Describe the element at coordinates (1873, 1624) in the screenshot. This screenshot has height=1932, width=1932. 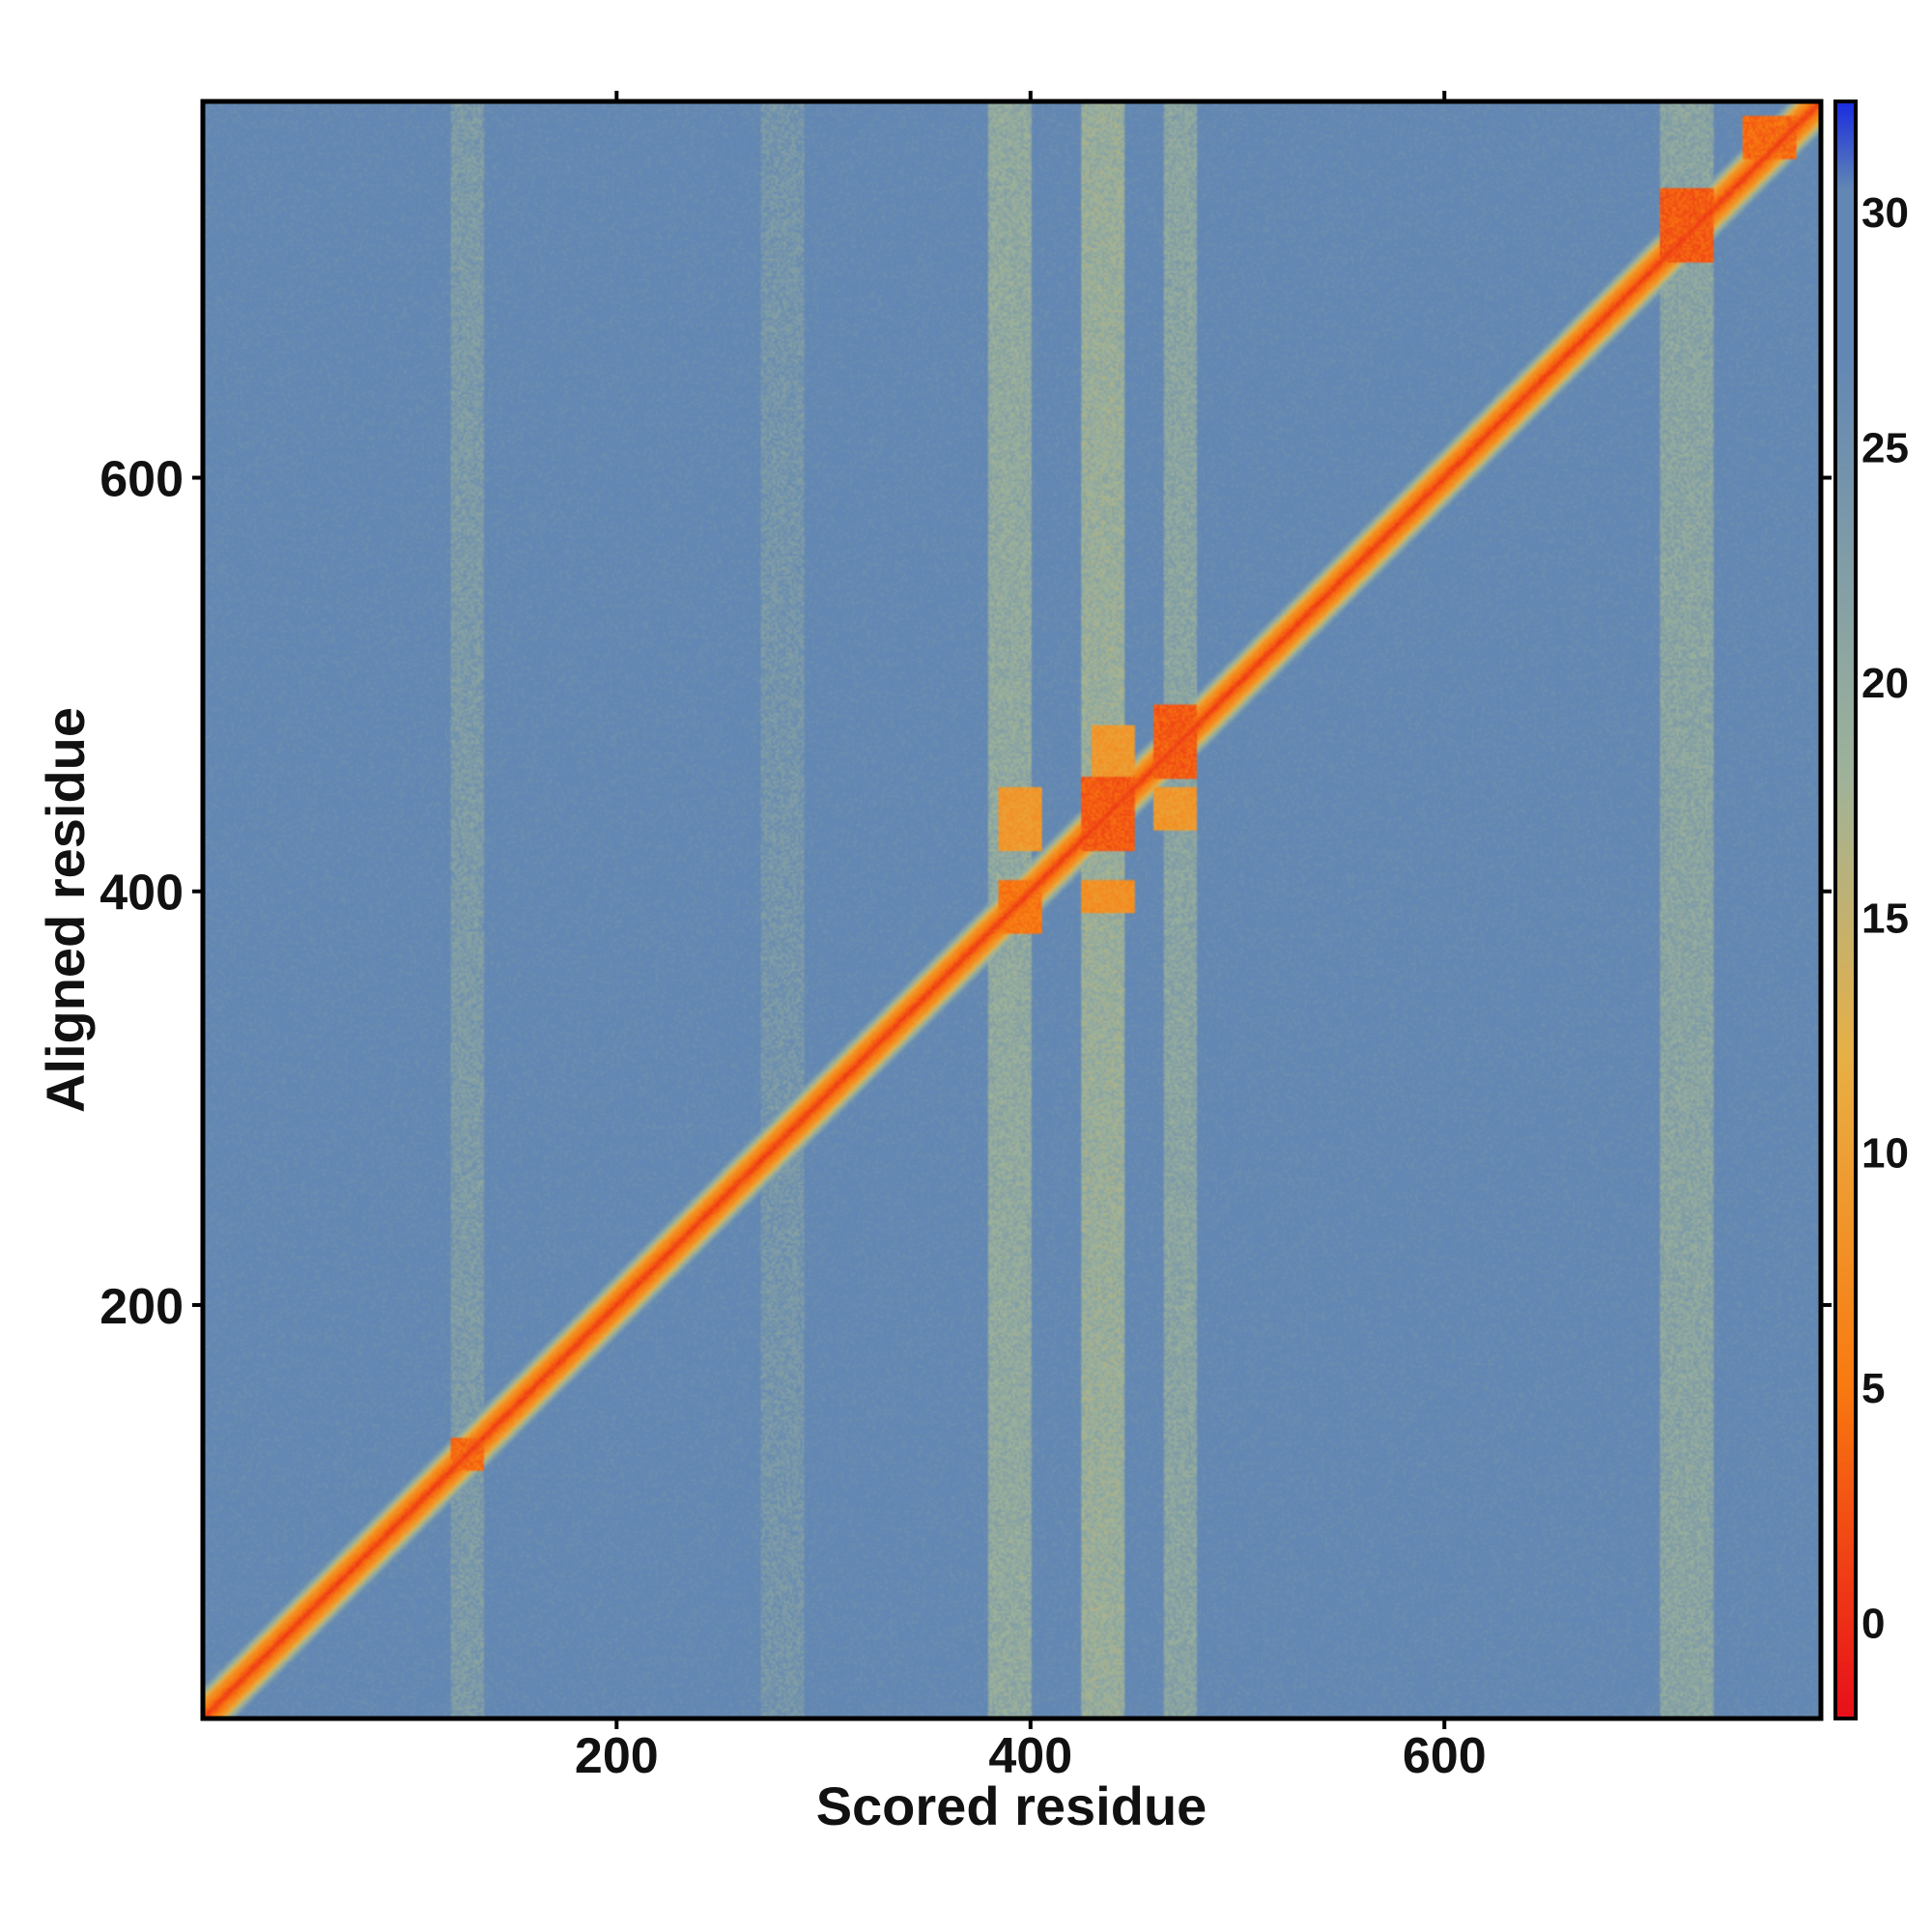
I see `colorbar-tick-label: 0` at that location.